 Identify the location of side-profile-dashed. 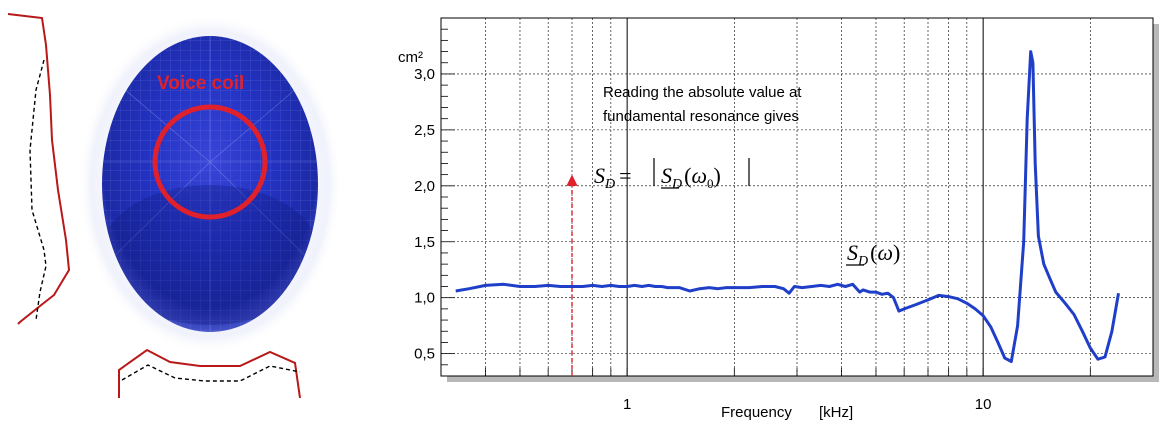
(38, 190).